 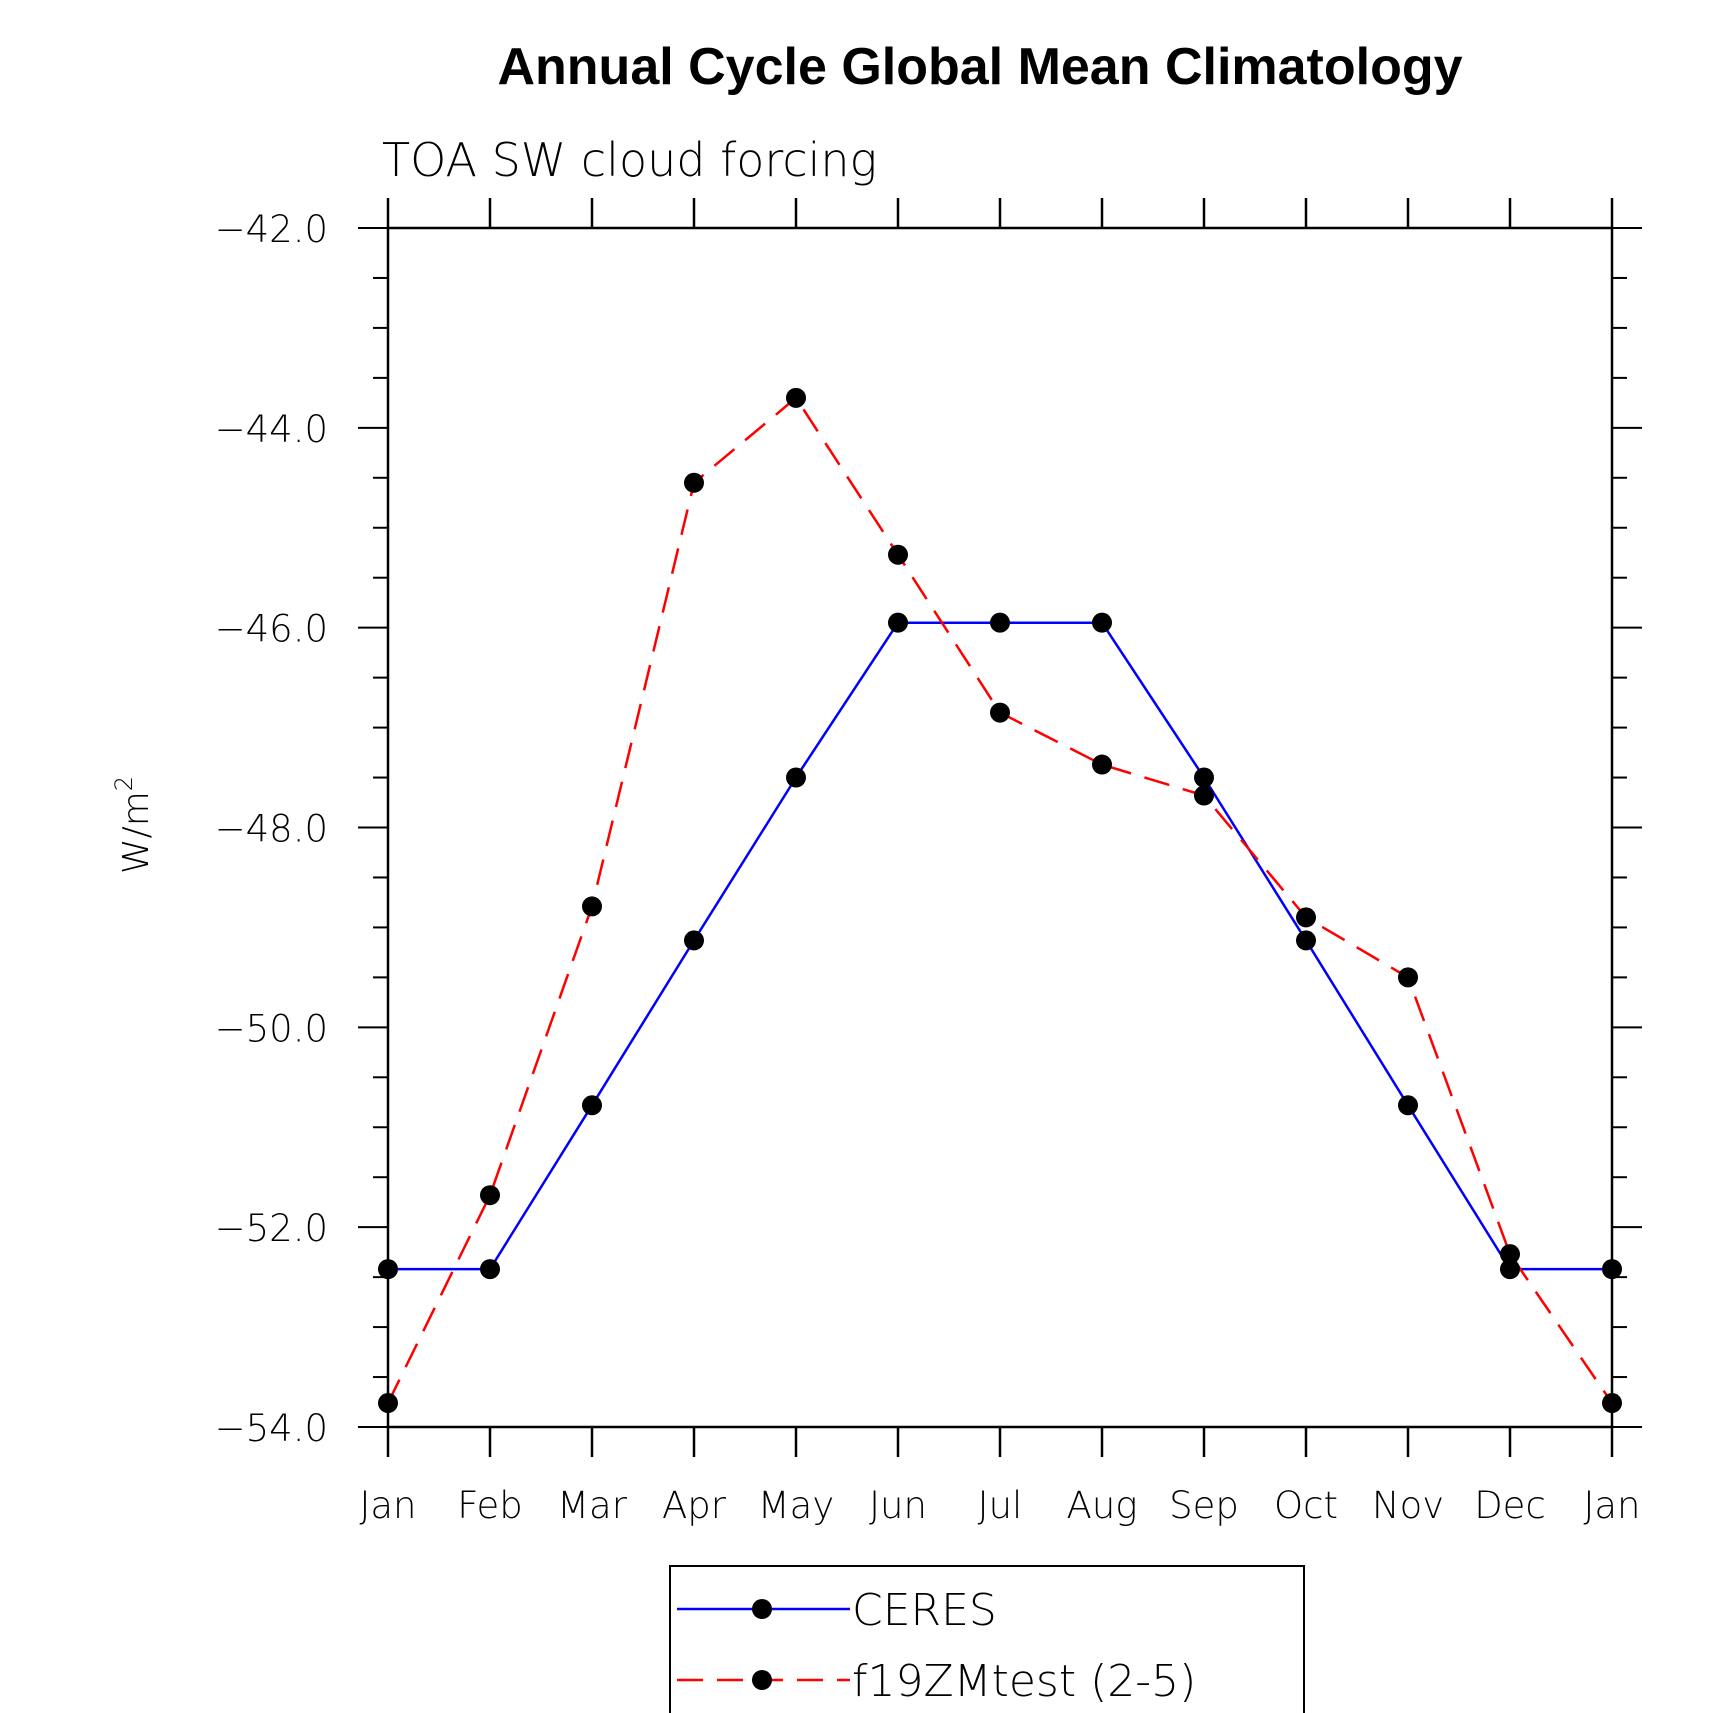 What do you see at coordinates (762, 1609) in the screenshot?
I see `legend-marker-ceres` at bounding box center [762, 1609].